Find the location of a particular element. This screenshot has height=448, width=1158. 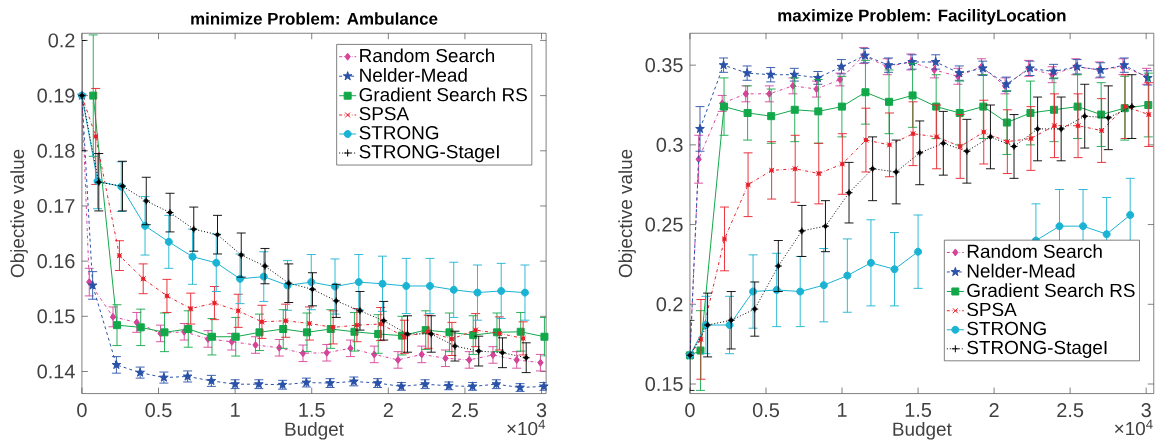

y-tick-label: 0.19 is located at coordinates (56, 95).